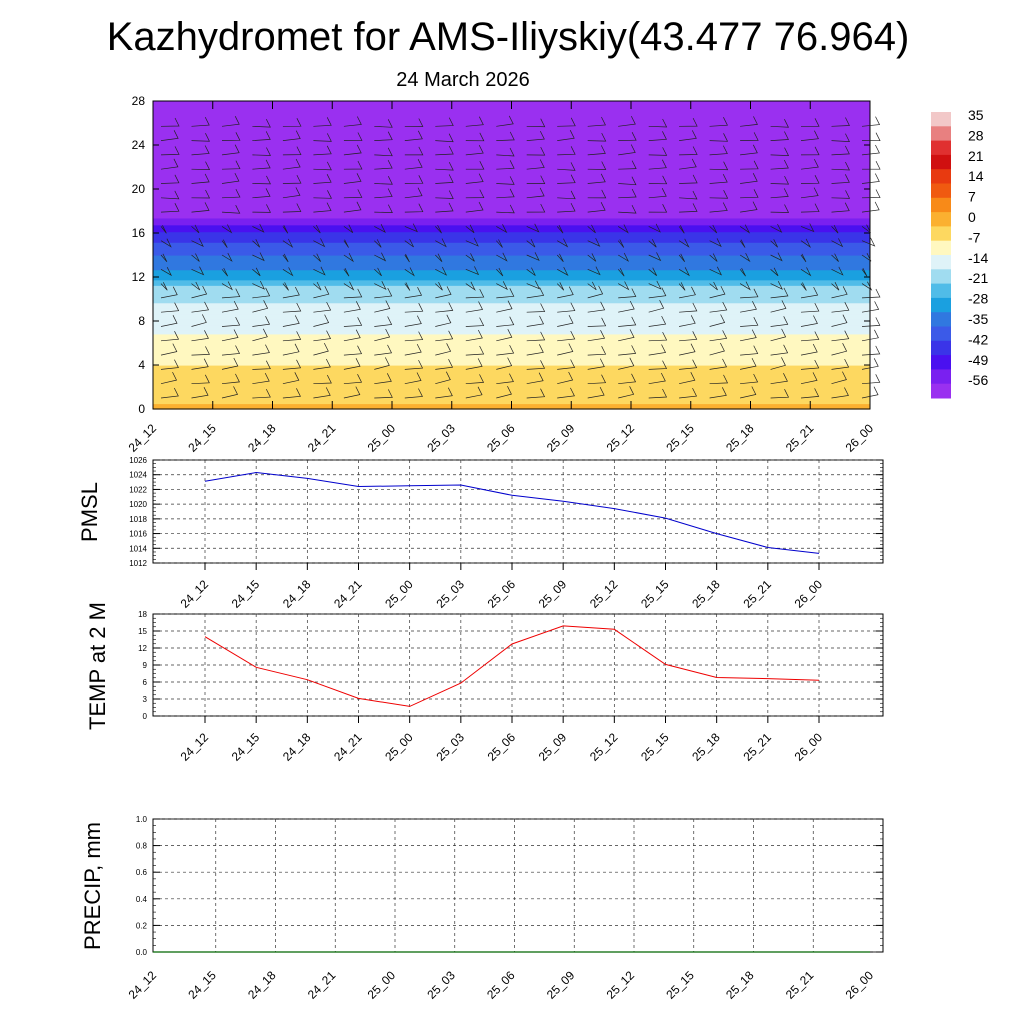  Describe the element at coordinates (502, 747) in the screenshot. I see `x-tick-label: 25_06` at that location.